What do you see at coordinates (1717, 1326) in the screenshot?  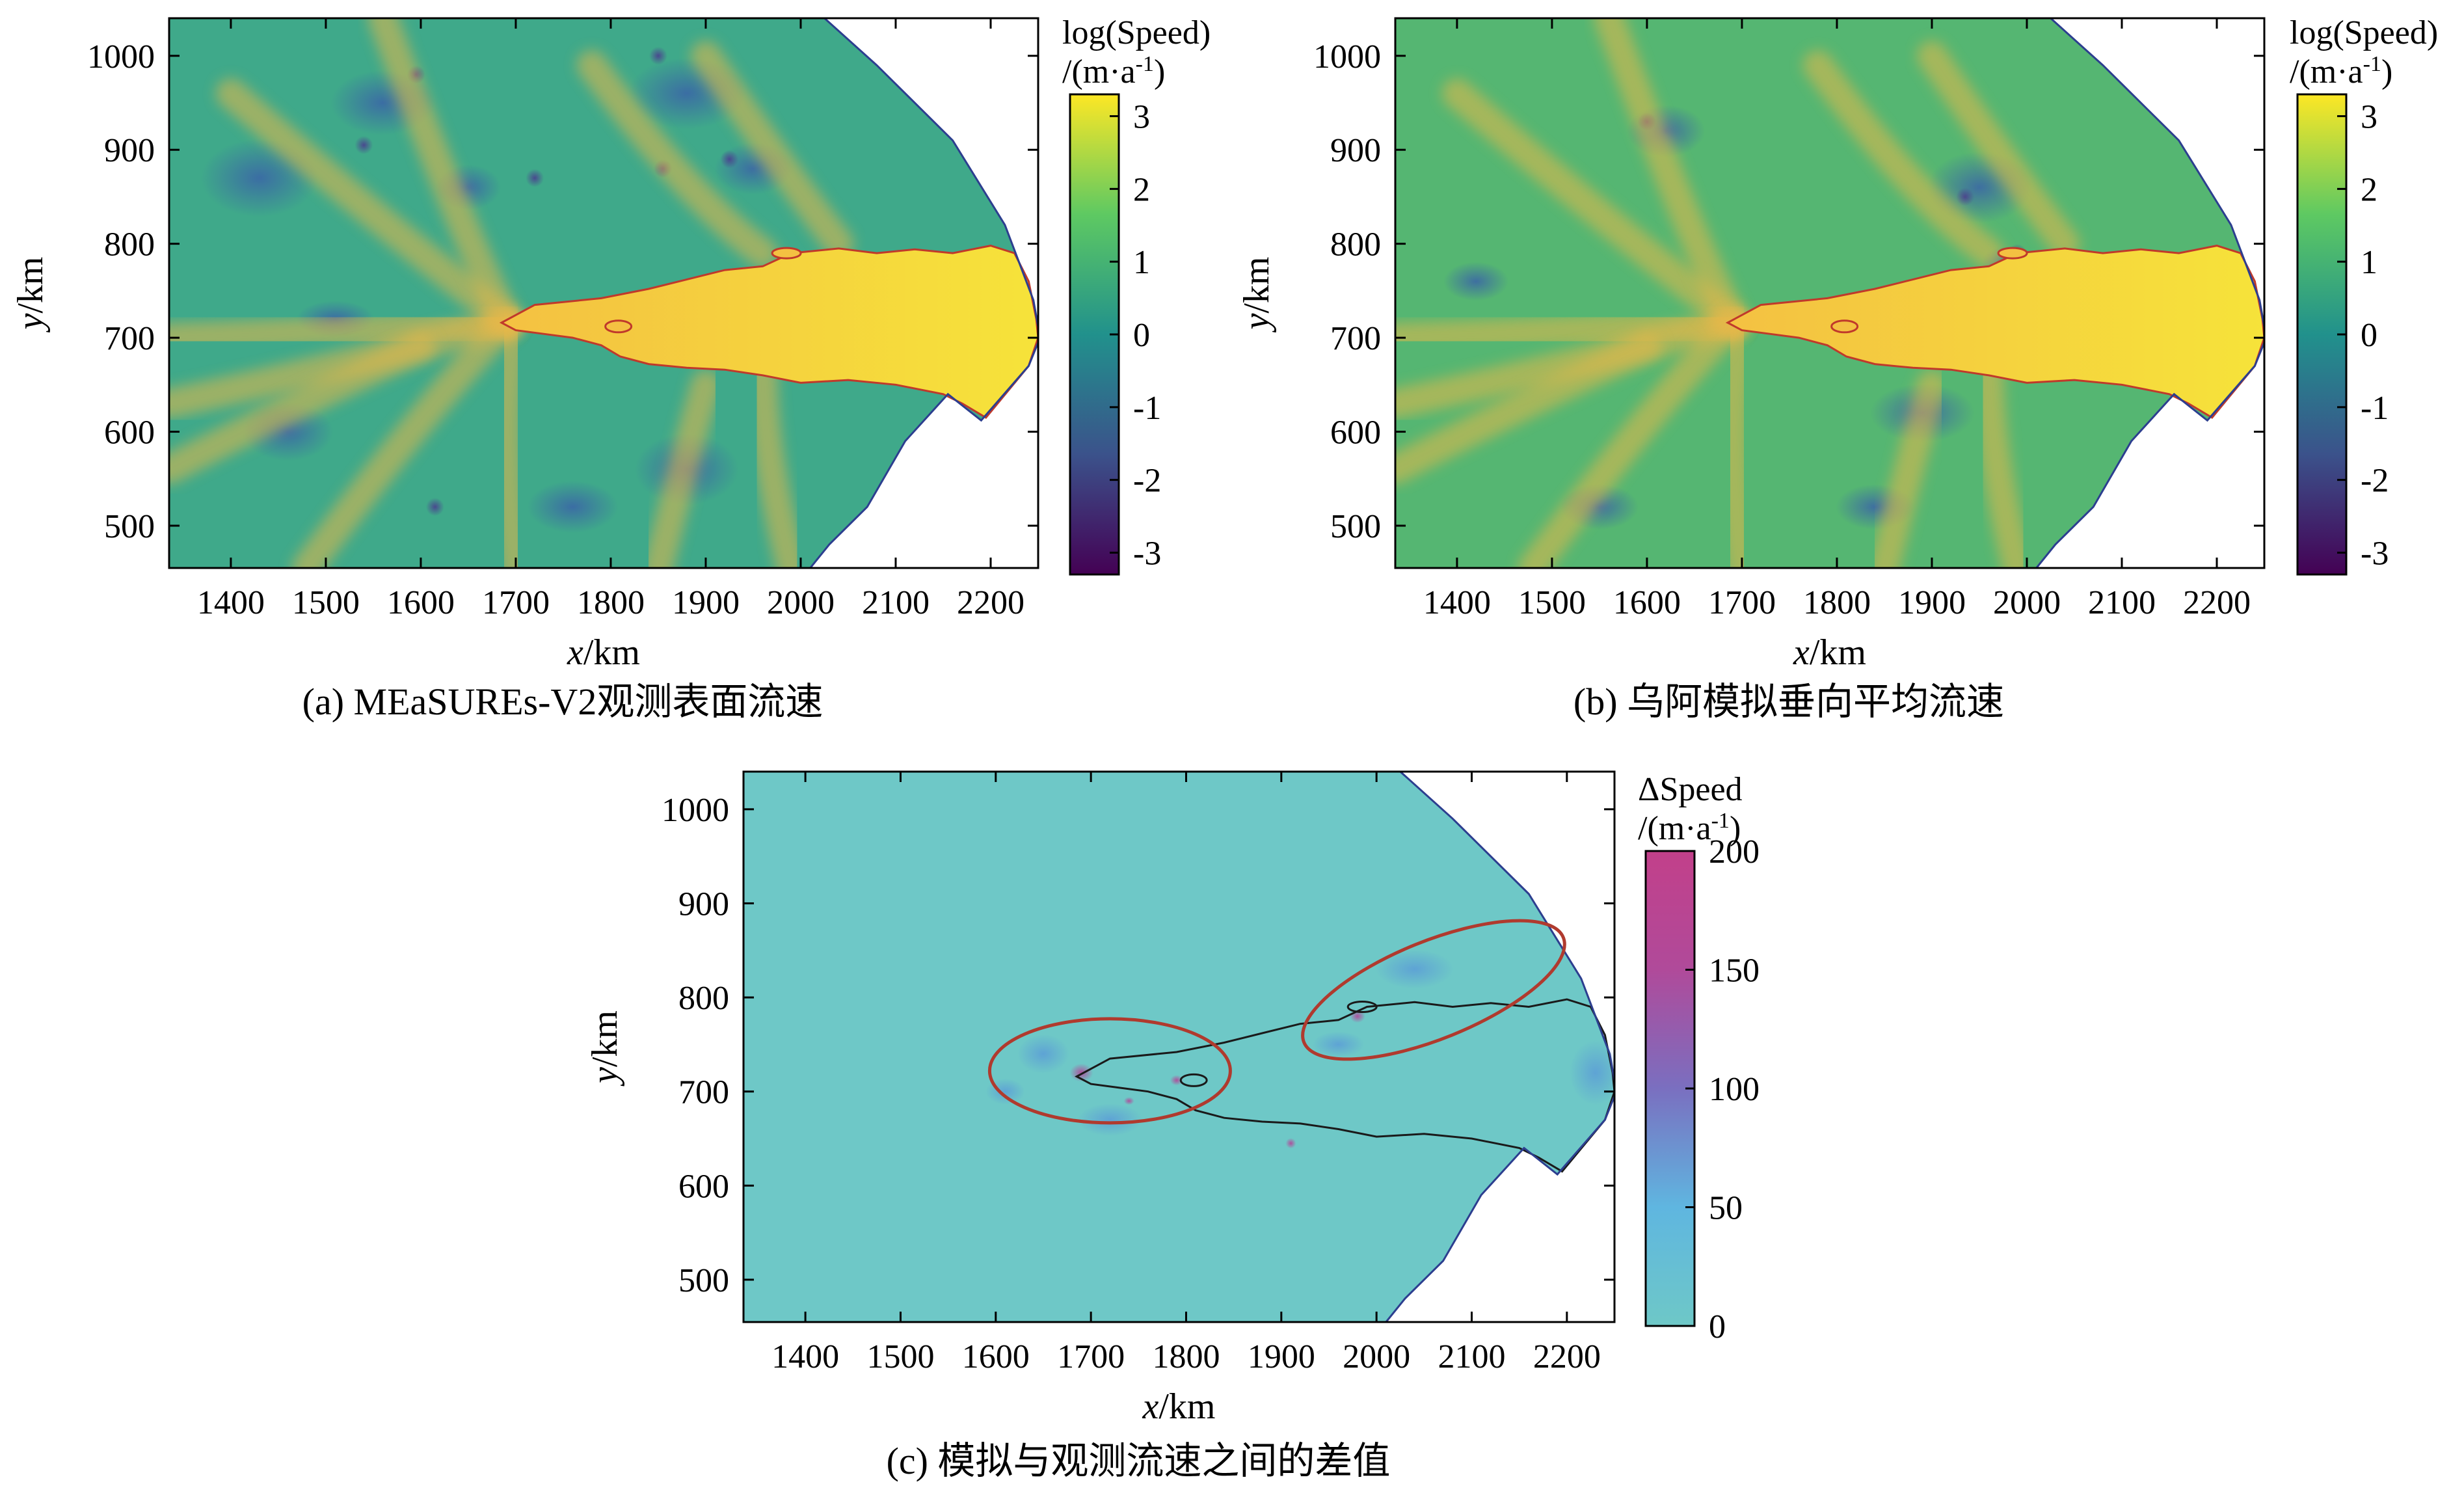 I see `colorbar-tick-label: 0` at bounding box center [1717, 1326].